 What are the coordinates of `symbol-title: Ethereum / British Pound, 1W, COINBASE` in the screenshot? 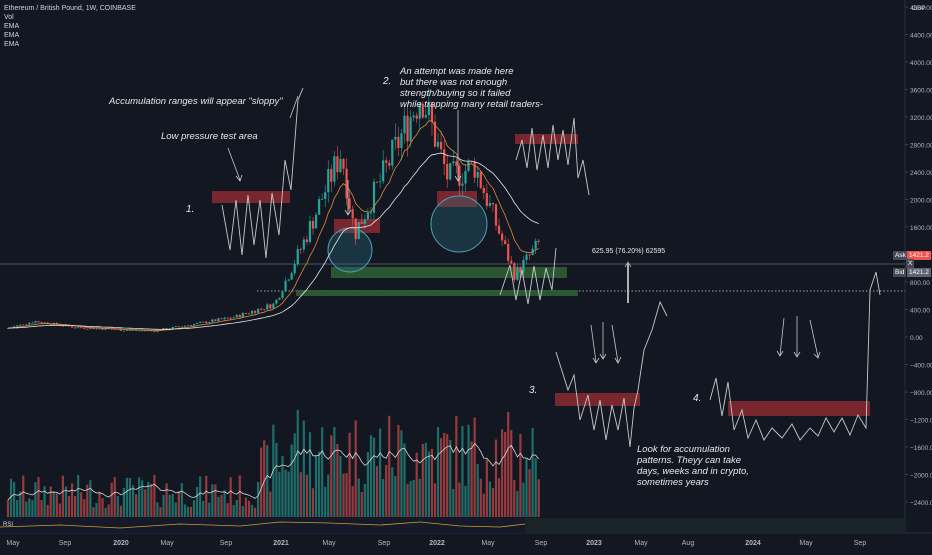 It's located at (70, 8).